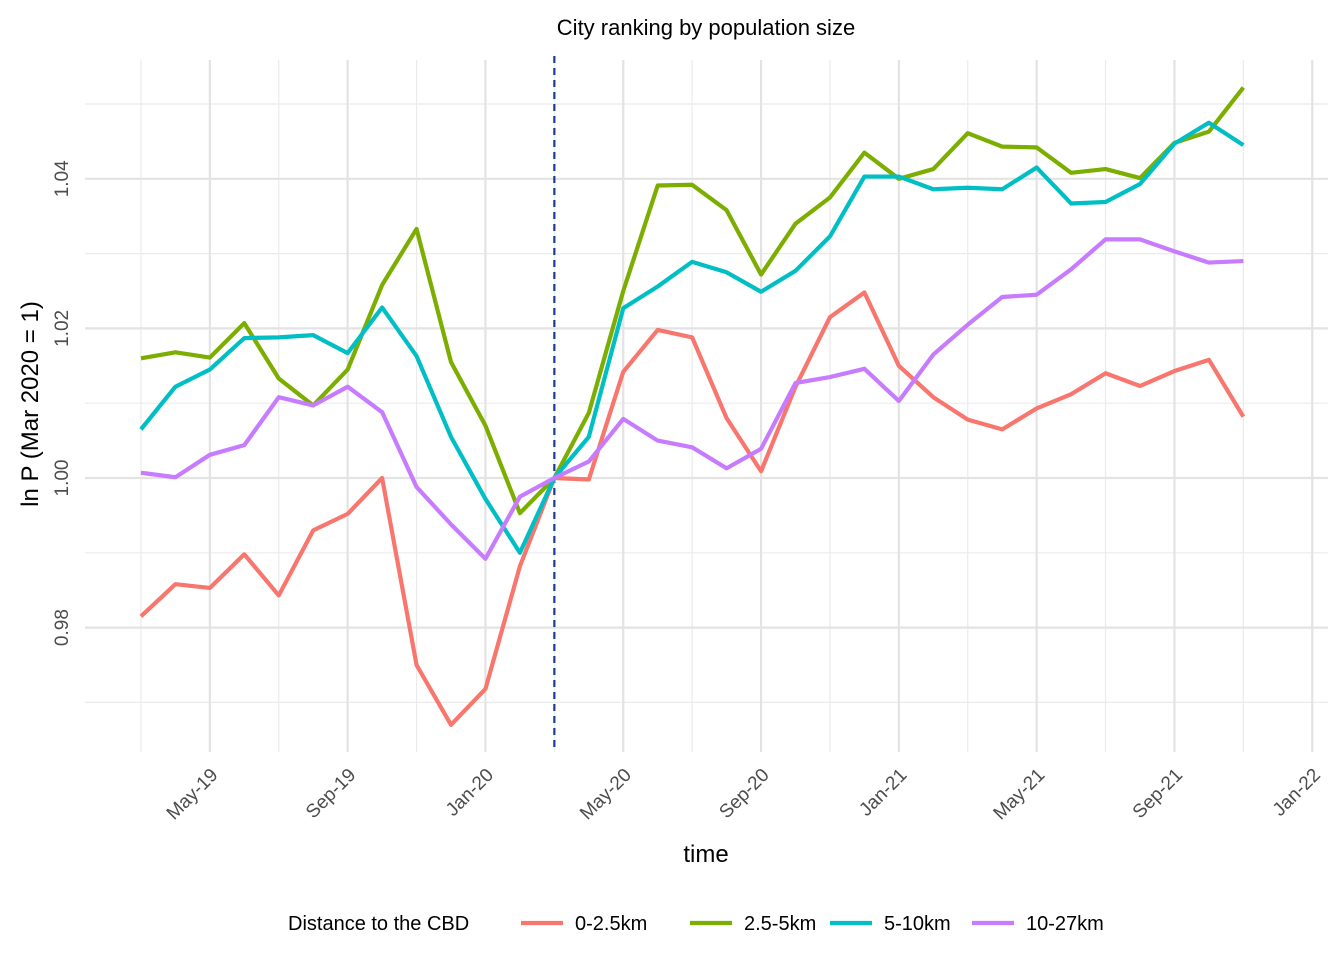 The width and height of the screenshot is (1344, 965). What do you see at coordinates (30, 404) in the screenshot?
I see `y-axis-label: ln P (Mar 2020 = 1)` at bounding box center [30, 404].